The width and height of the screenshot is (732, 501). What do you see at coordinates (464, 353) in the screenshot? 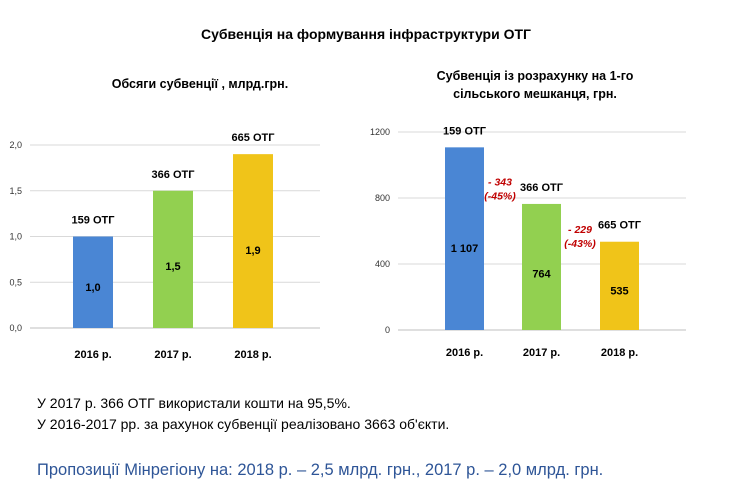
I see `right-category-label: 2016 р.` at bounding box center [464, 353].